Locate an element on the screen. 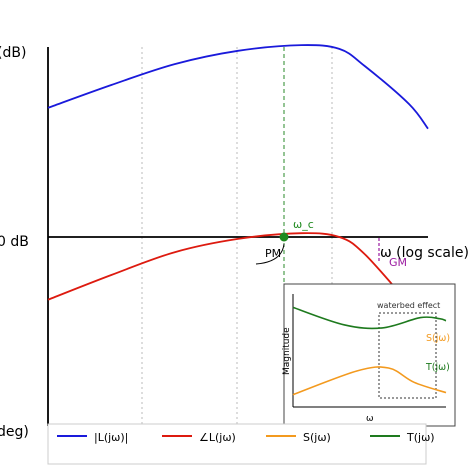  inset-y-label: Magnitude is located at coordinates (287, 351).